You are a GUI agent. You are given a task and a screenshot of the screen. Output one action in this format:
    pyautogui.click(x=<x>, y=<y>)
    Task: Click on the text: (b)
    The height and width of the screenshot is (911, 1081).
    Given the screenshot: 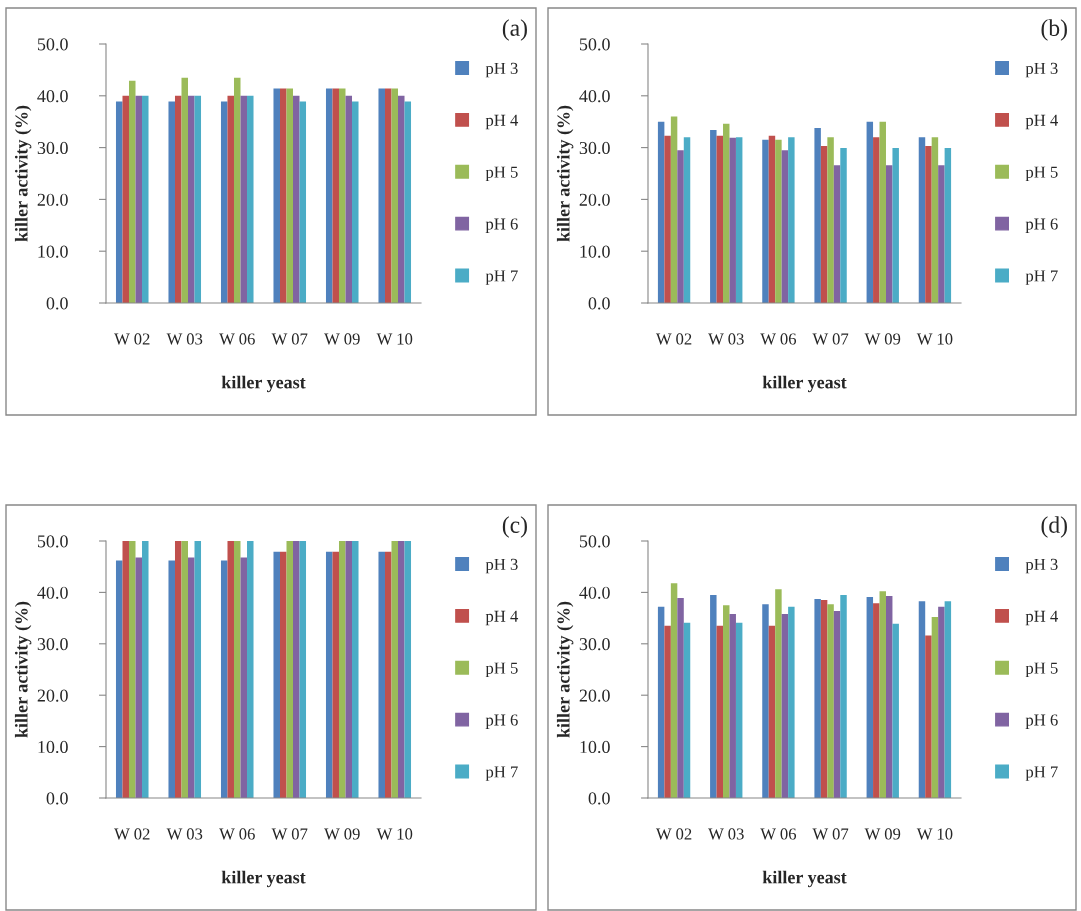 What is the action you would take?
    pyautogui.click(x=1054, y=30)
    